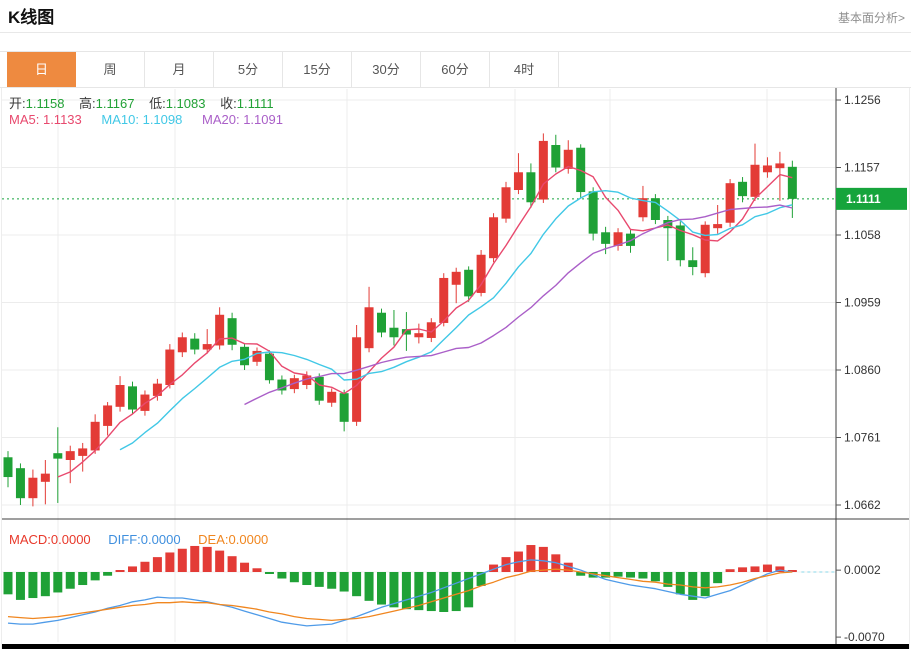 This screenshot has height=649, width=911. What do you see at coordinates (185, 103) in the screenshot?
I see `low-value: 1.1083` at bounding box center [185, 103].